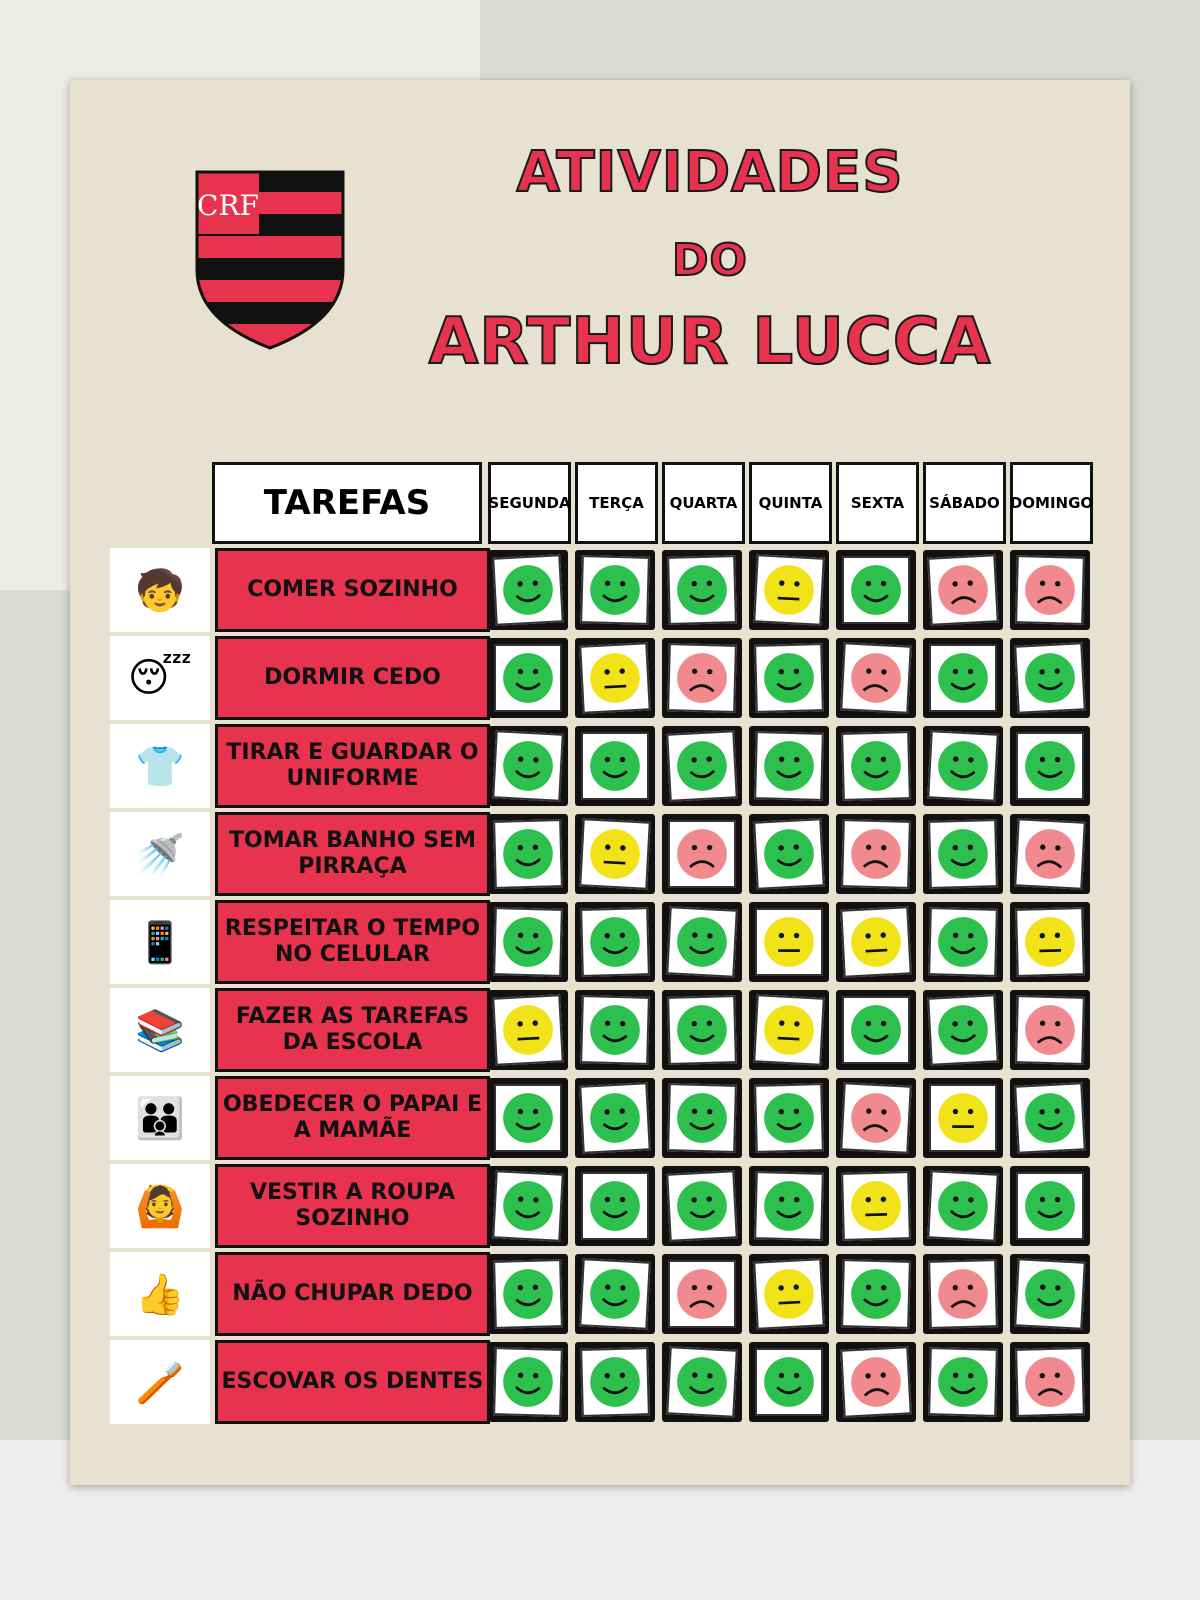 The height and width of the screenshot is (1600, 1200). What do you see at coordinates (709, 172) in the screenshot?
I see `title-line-1: ATIVIDADES` at bounding box center [709, 172].